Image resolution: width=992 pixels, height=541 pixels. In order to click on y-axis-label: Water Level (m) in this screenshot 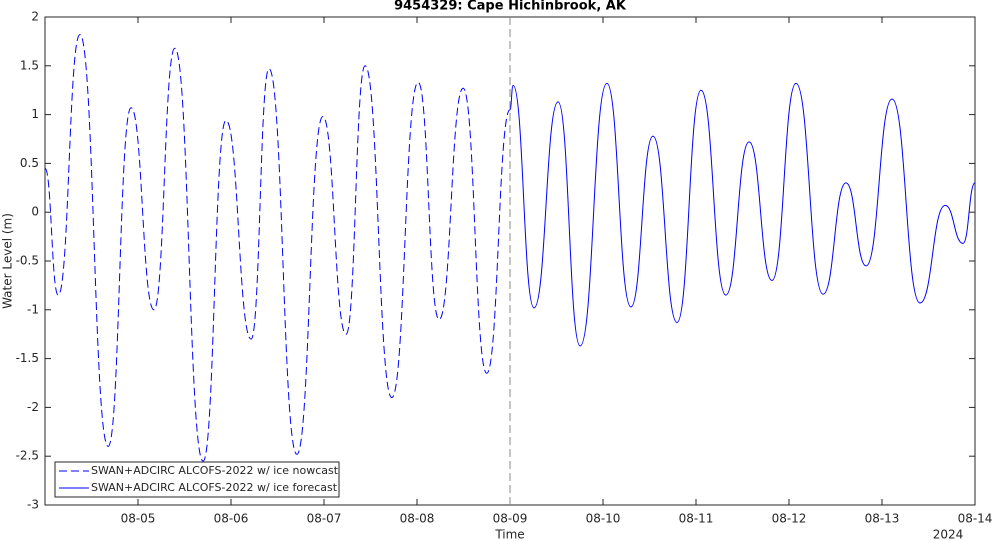, I will do `click(8, 261)`.